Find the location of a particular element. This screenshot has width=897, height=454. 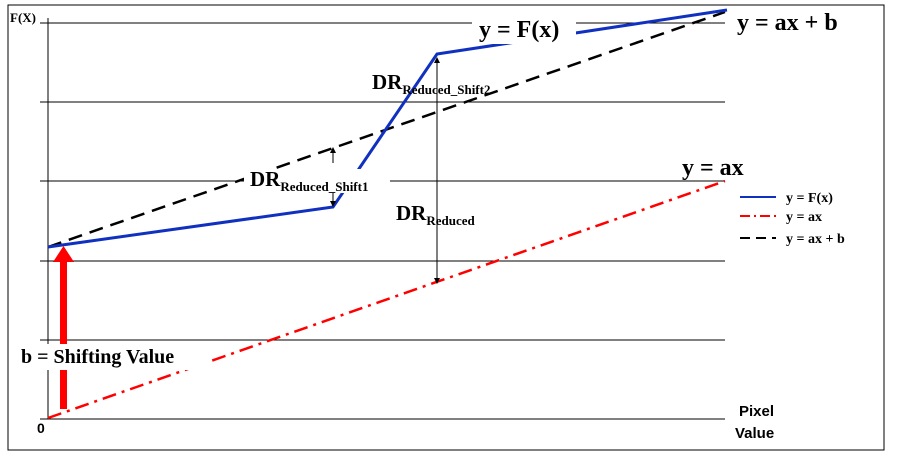

shift-value-label: b = Shifting Value is located at coordinates (97, 357).